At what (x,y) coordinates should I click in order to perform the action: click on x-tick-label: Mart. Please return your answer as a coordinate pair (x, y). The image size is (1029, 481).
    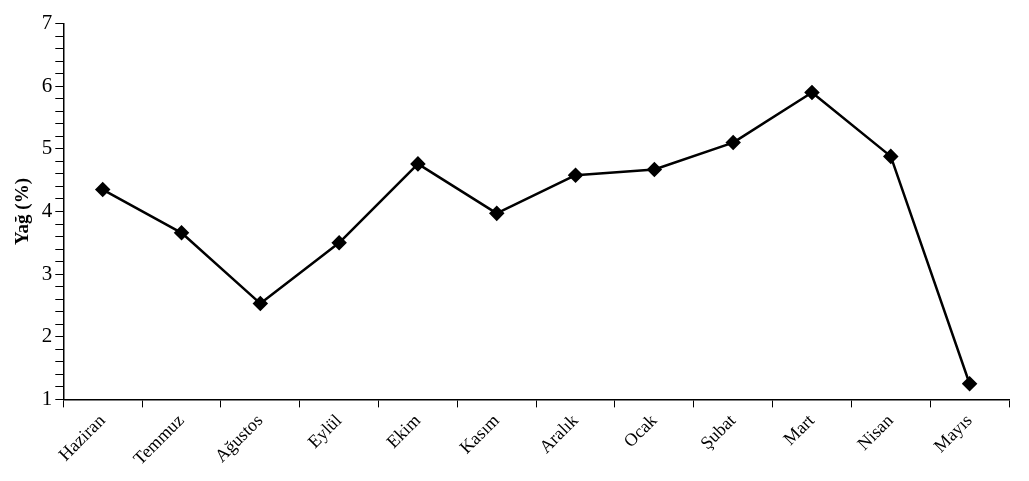
    Looking at the image, I should click on (799, 429).